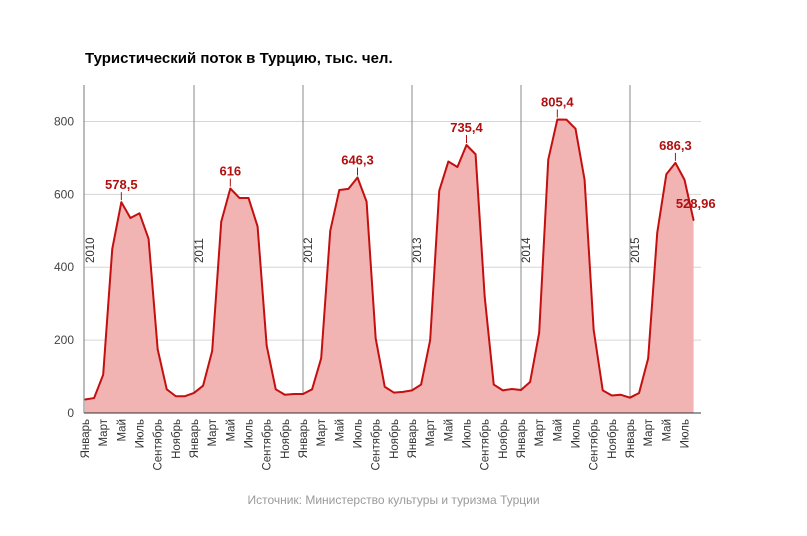 This screenshot has width=807, height=536. Describe the element at coordinates (357, 159) in the screenshot. I see `peak-value-label: 646,3` at that location.